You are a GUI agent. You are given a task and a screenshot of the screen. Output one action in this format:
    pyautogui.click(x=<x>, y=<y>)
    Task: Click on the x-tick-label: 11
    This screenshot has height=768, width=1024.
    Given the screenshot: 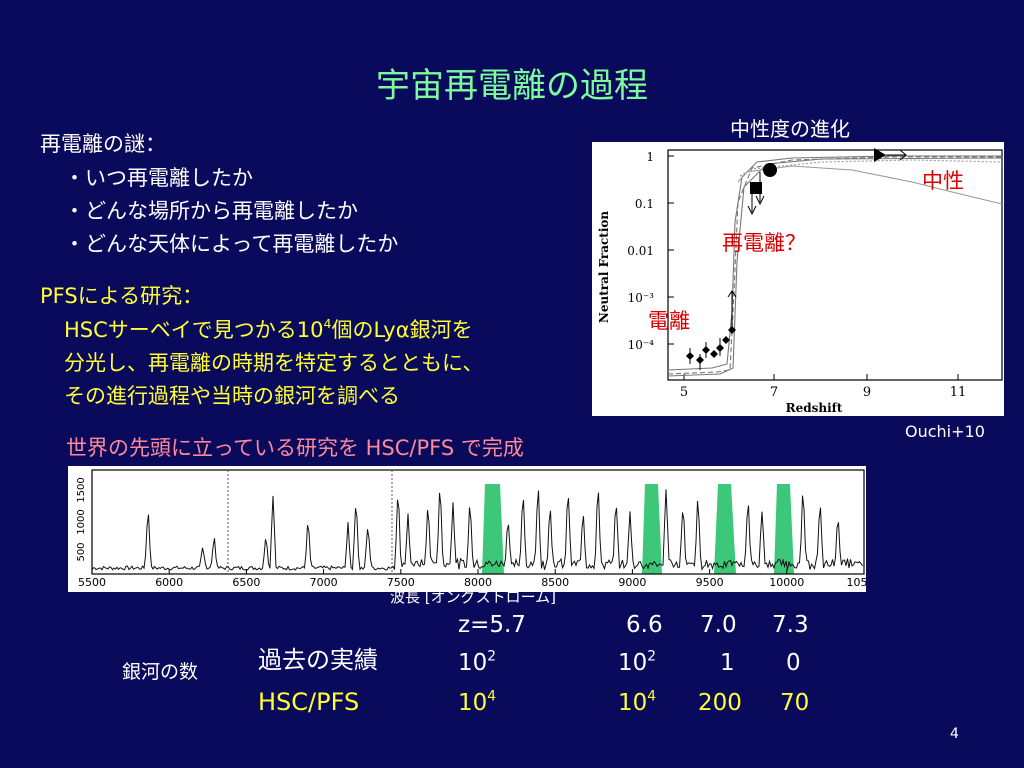 What is the action you would take?
    pyautogui.click(x=958, y=392)
    